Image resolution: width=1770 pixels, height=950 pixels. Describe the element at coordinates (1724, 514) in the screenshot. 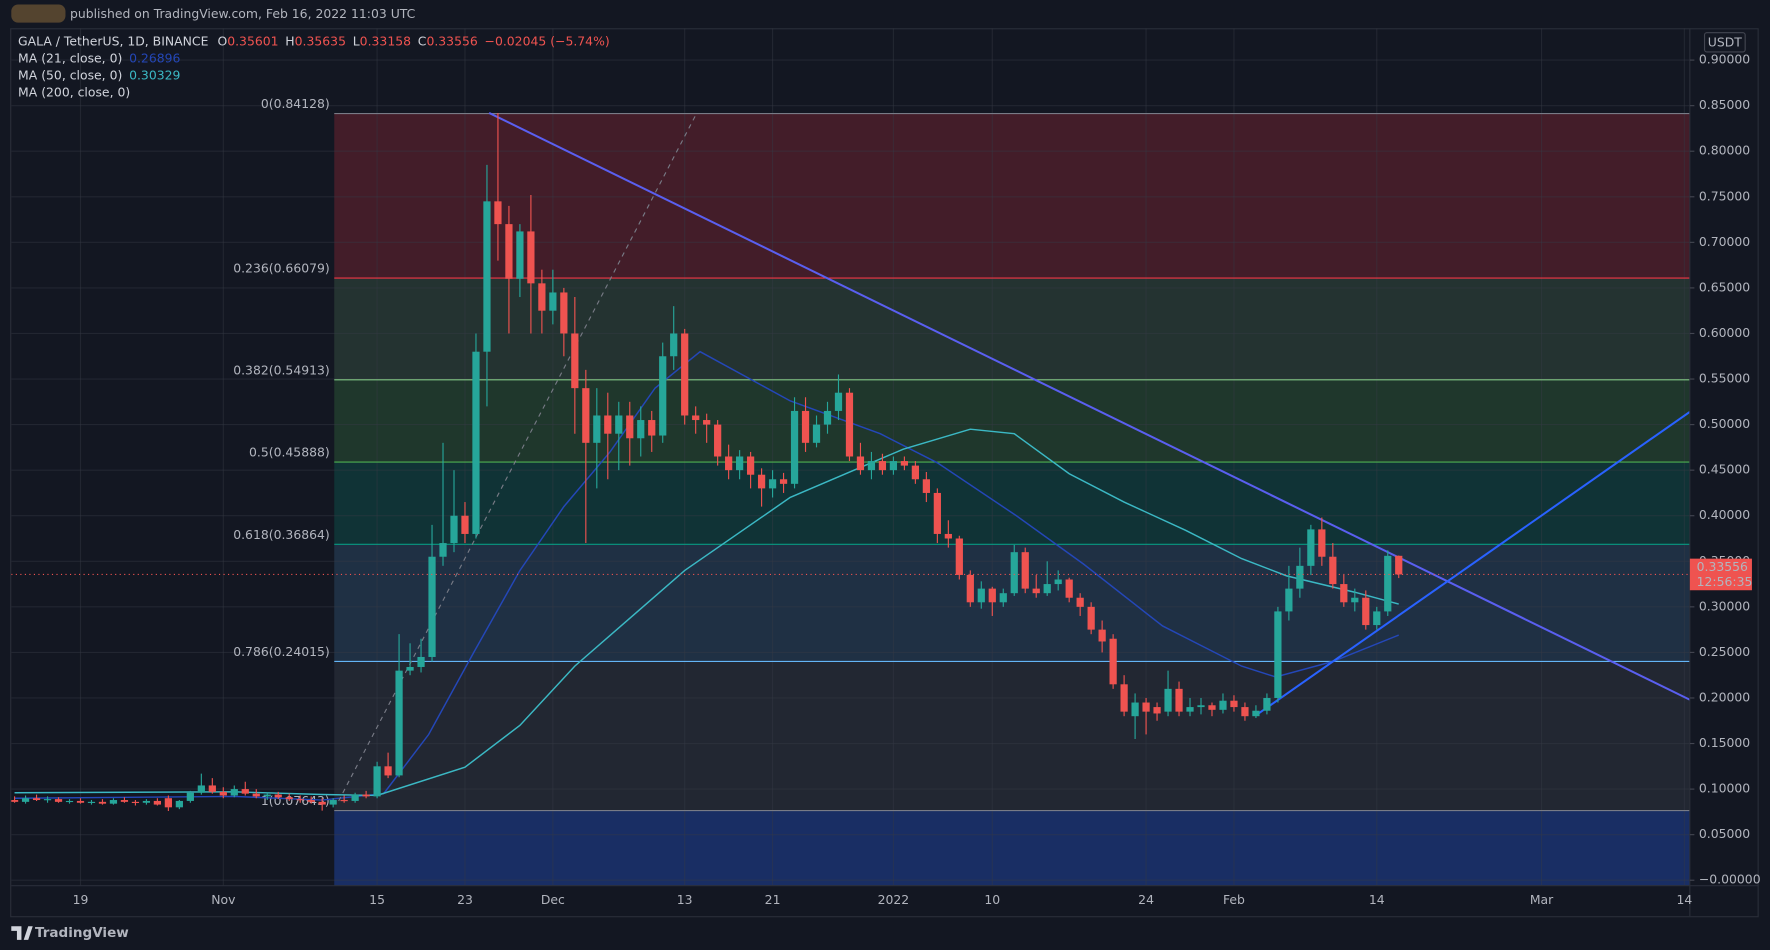

I see `y-tick-label: 0.40000` at that location.